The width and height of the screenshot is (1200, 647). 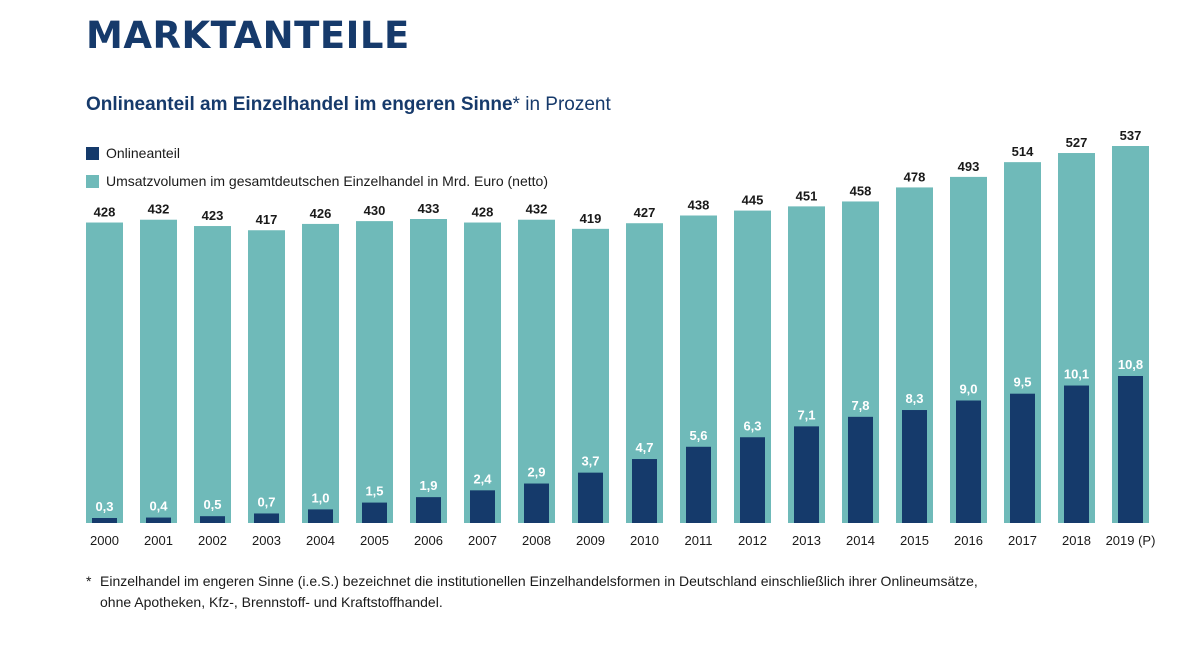 What do you see at coordinates (968, 540) in the screenshot?
I see `x-tick-label: 2016` at bounding box center [968, 540].